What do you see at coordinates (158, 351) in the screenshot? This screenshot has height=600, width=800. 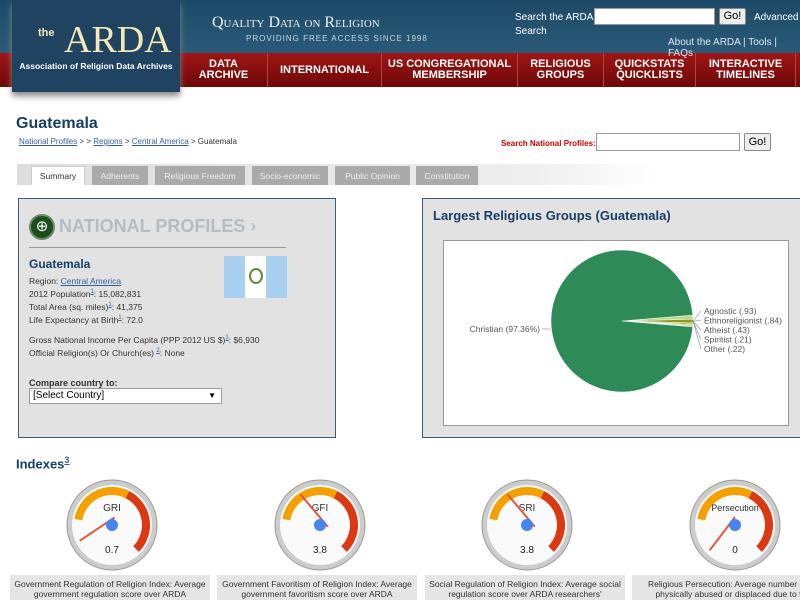 I see `footnote-link: 2` at bounding box center [158, 351].